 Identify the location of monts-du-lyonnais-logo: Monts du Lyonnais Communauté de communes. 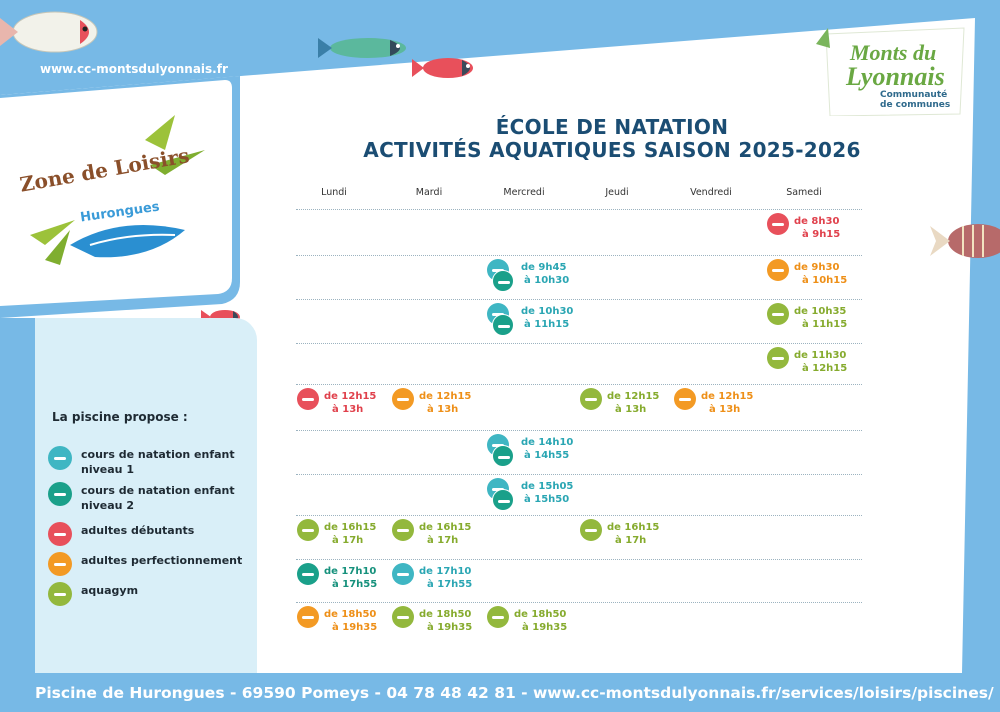
(891, 71).